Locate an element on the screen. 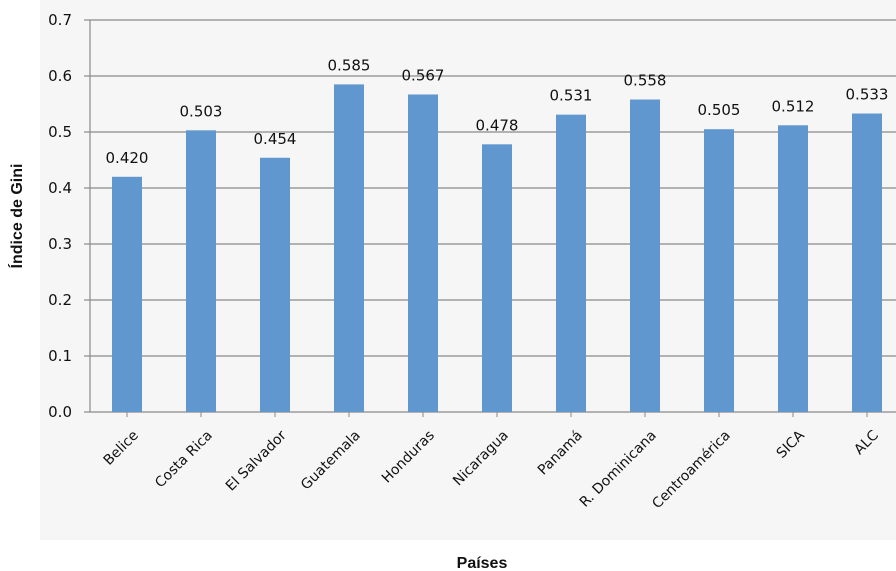 The width and height of the screenshot is (896, 571). data-label: 0.454 is located at coordinates (275, 139).